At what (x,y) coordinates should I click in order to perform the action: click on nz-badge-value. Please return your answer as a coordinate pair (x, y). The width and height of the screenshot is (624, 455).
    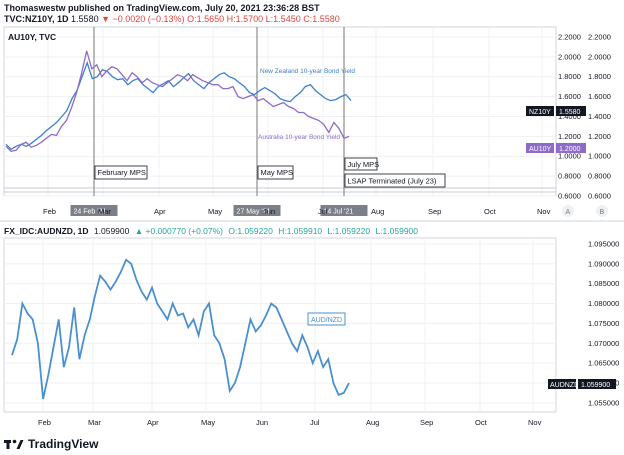
    Looking at the image, I should click on (571, 111).